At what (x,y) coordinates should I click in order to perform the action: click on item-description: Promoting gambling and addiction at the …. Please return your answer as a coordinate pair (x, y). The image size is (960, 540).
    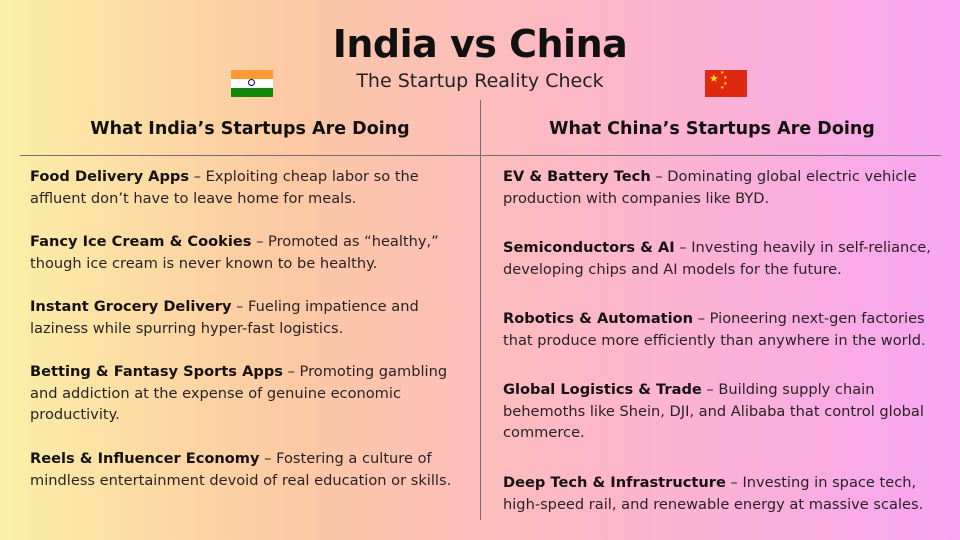
    Looking at the image, I should click on (239, 393).